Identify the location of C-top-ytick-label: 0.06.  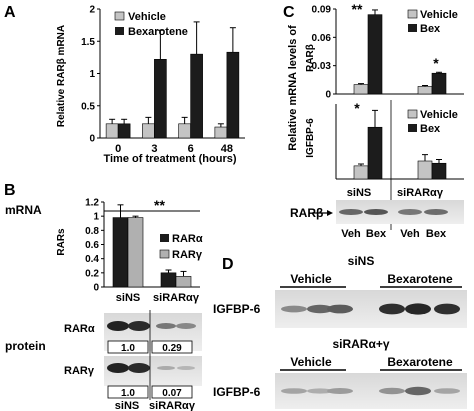
(322, 38).